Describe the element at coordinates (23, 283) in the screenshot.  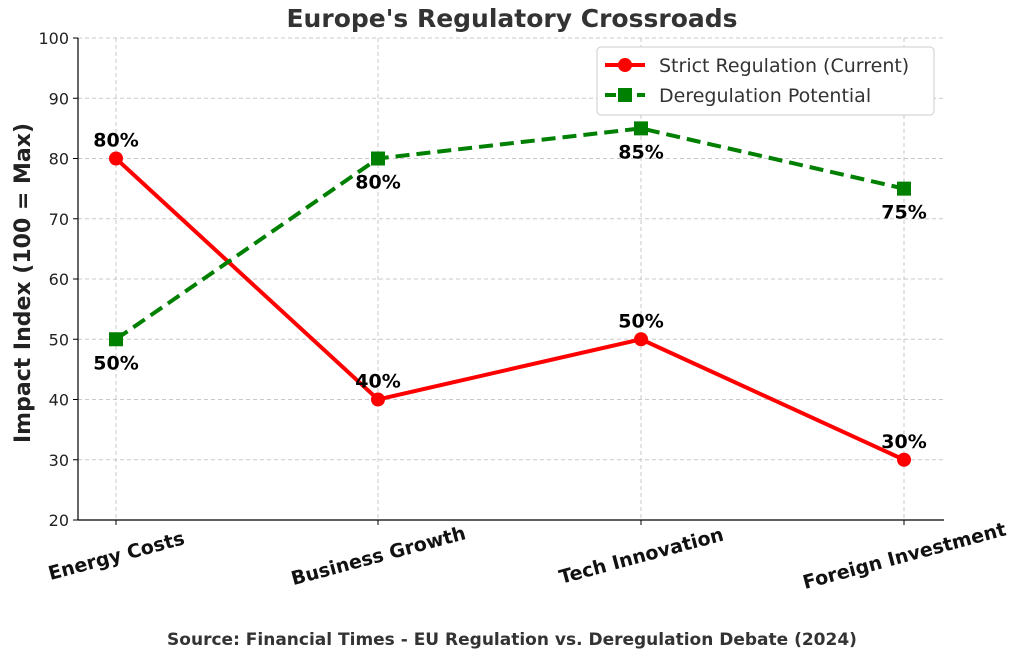
I see `y-axis-title: Impact Index (100 = Max)` at that location.